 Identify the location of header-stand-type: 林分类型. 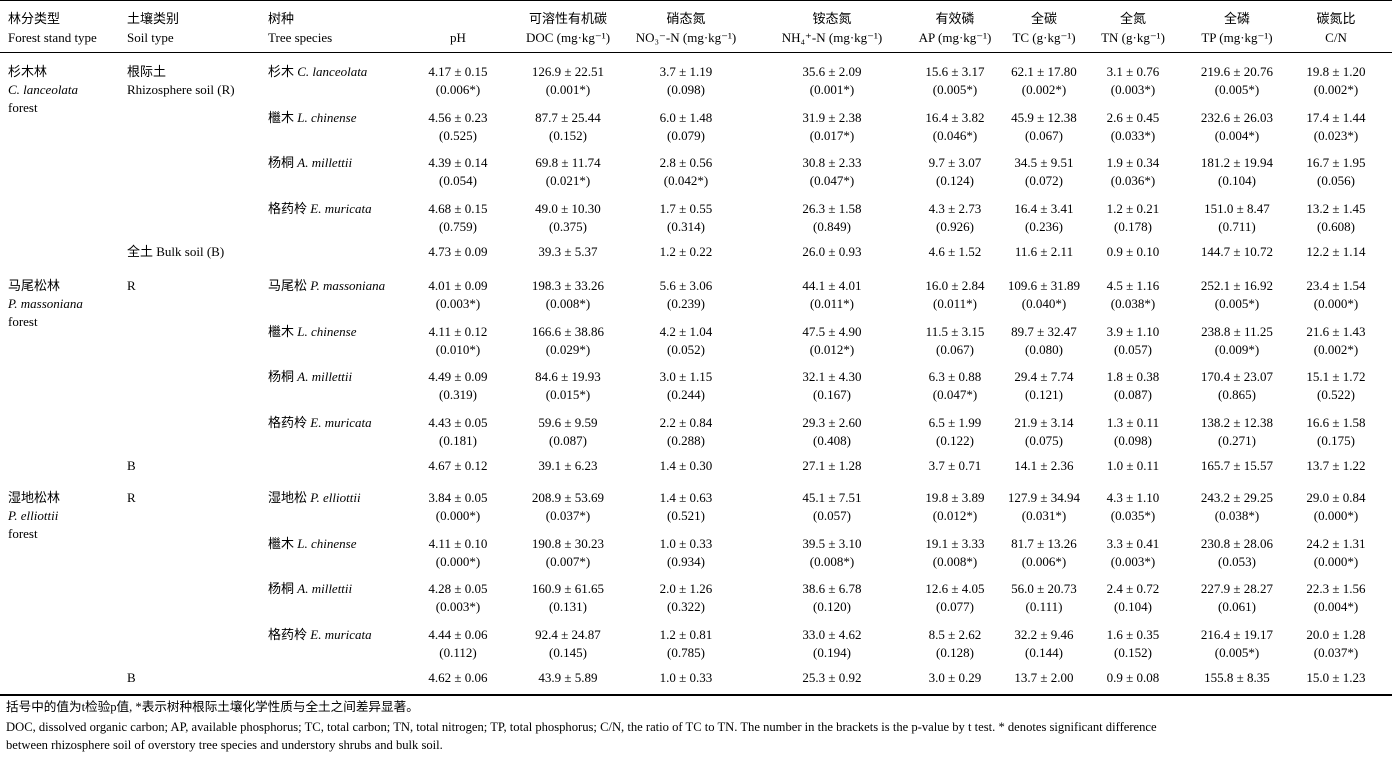
(34, 18).